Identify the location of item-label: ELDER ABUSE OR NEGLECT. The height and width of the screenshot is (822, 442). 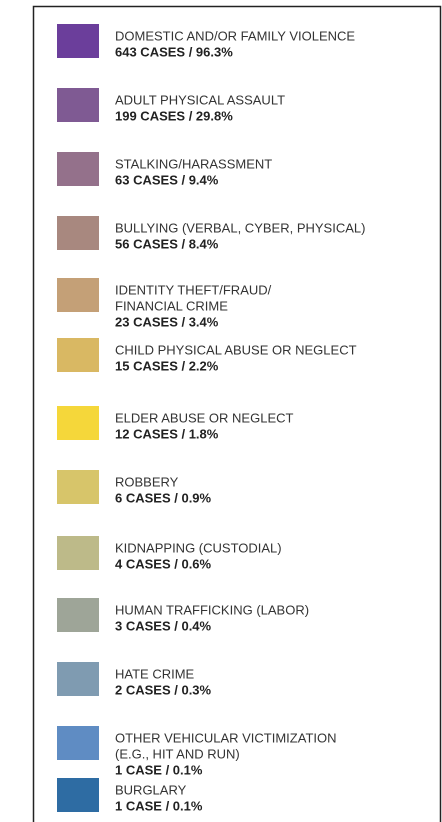
(204, 417).